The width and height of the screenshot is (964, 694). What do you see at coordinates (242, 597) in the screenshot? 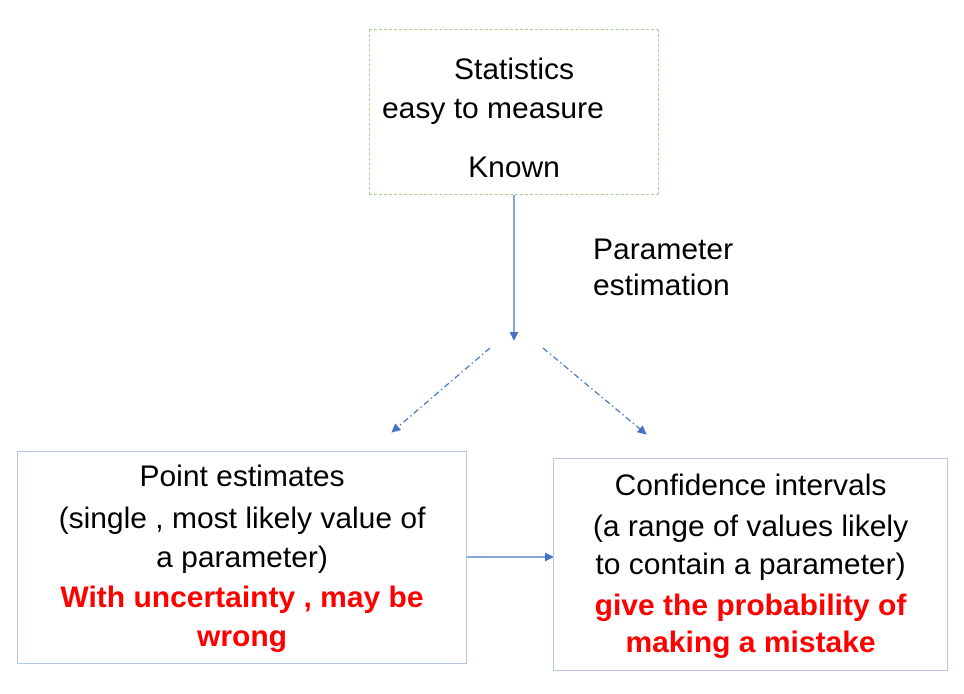
I see `point-estimates-note-1: With uncertainty , may be` at bounding box center [242, 597].